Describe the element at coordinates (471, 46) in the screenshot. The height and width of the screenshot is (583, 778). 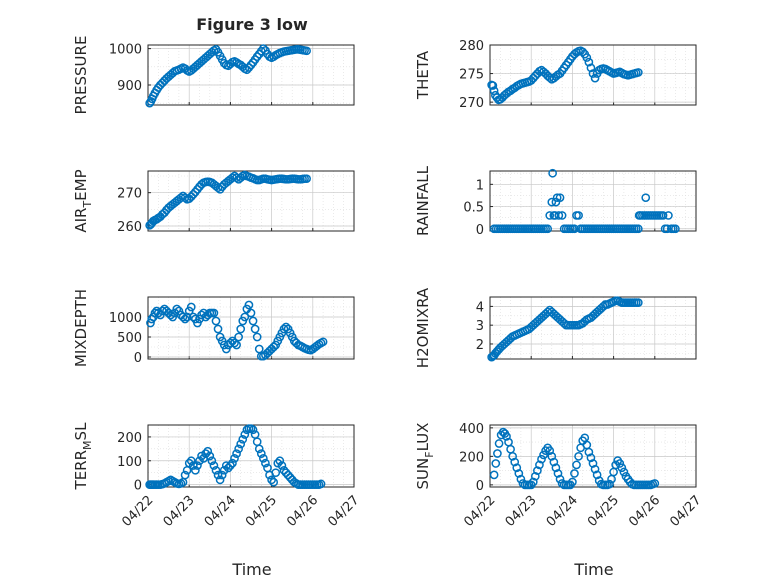
I see `y-tick-label: 280` at that location.